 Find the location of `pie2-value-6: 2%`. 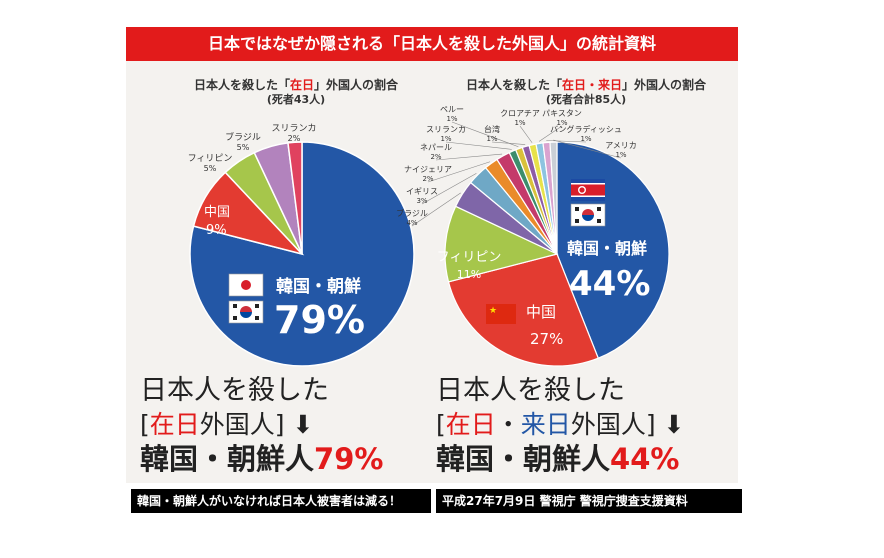

pie2-value-6: 2% is located at coordinates (435, 157).